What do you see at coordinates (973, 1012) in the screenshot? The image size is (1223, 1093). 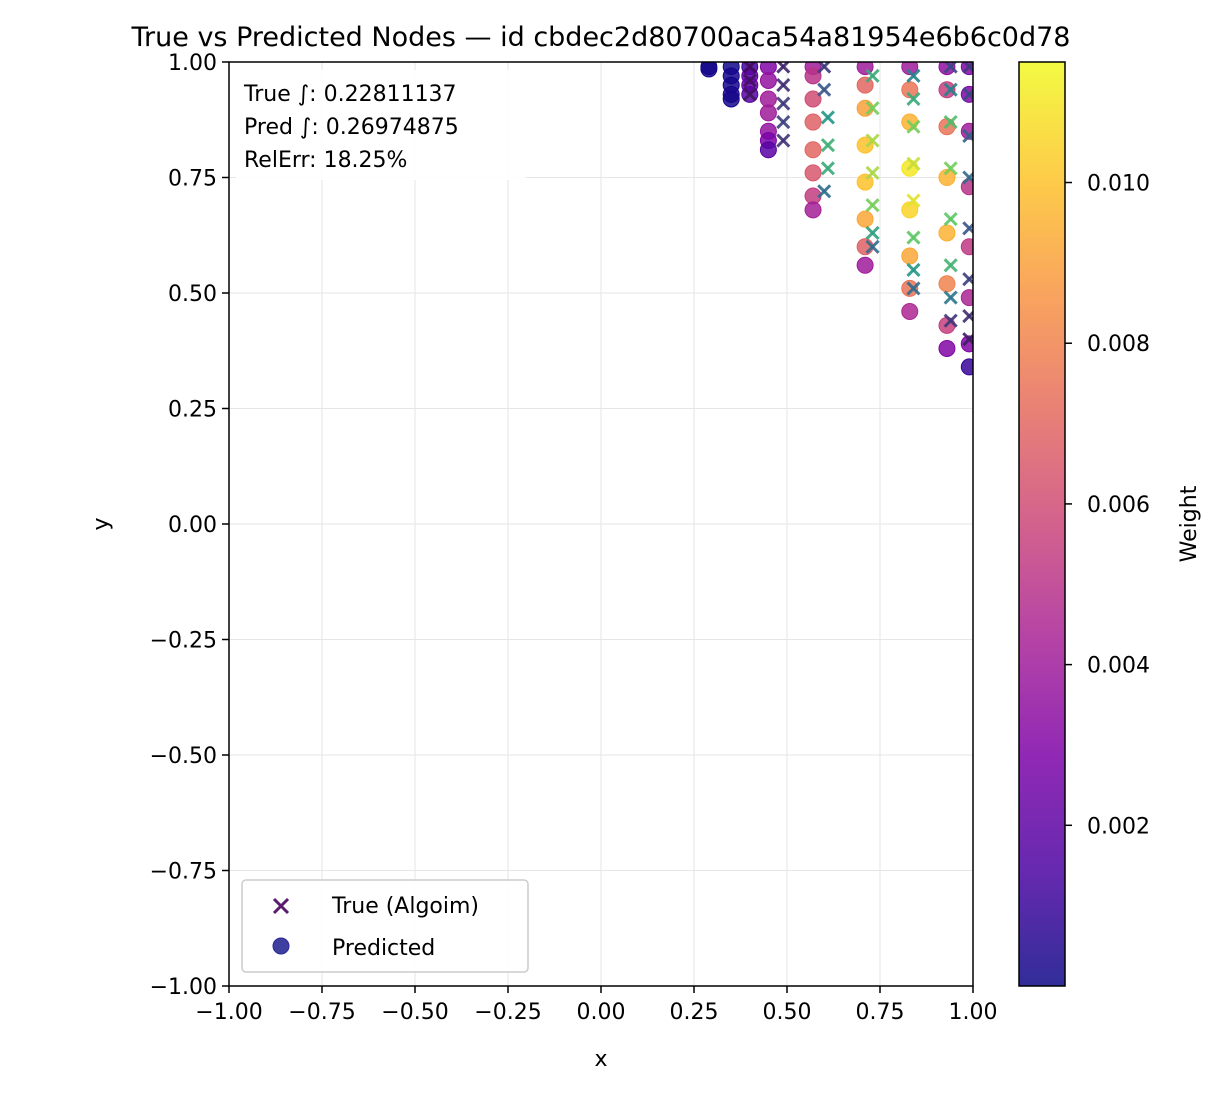 I see `x-tick-label: 1.00` at bounding box center [973, 1012].